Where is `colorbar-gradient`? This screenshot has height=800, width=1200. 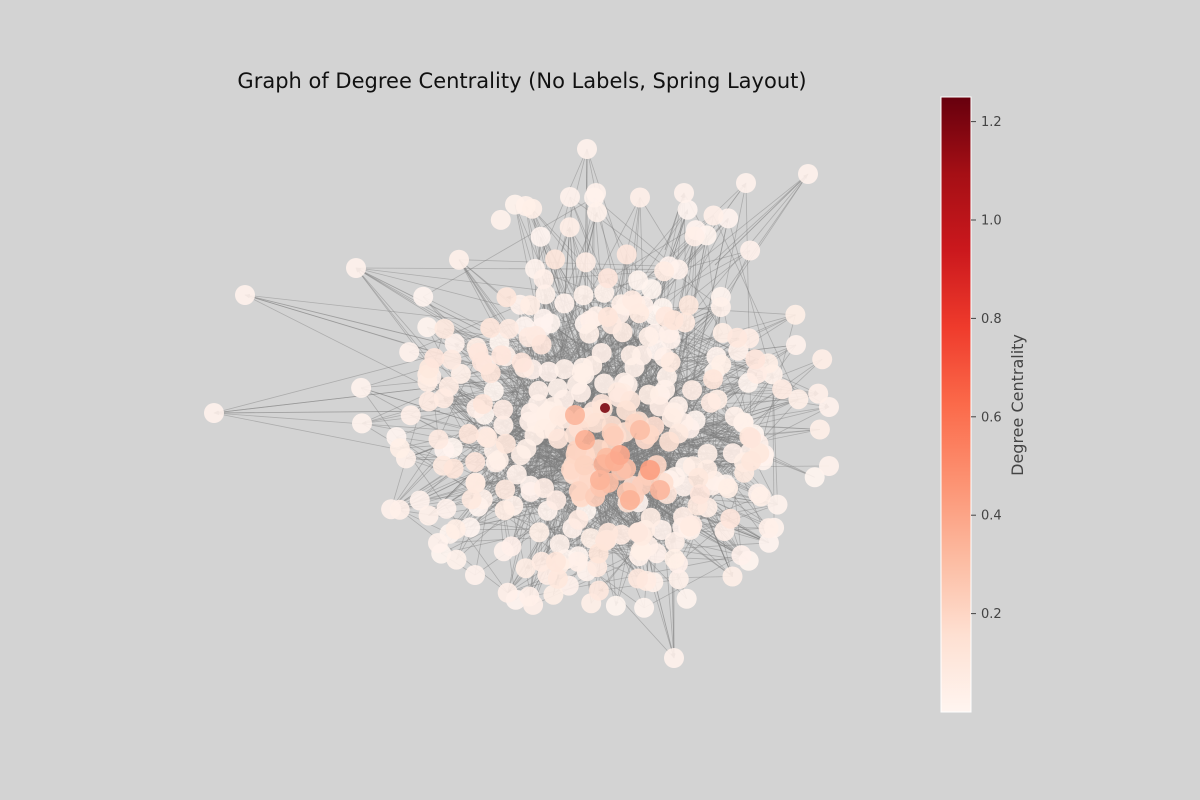 colorbar-gradient is located at coordinates (956, 404).